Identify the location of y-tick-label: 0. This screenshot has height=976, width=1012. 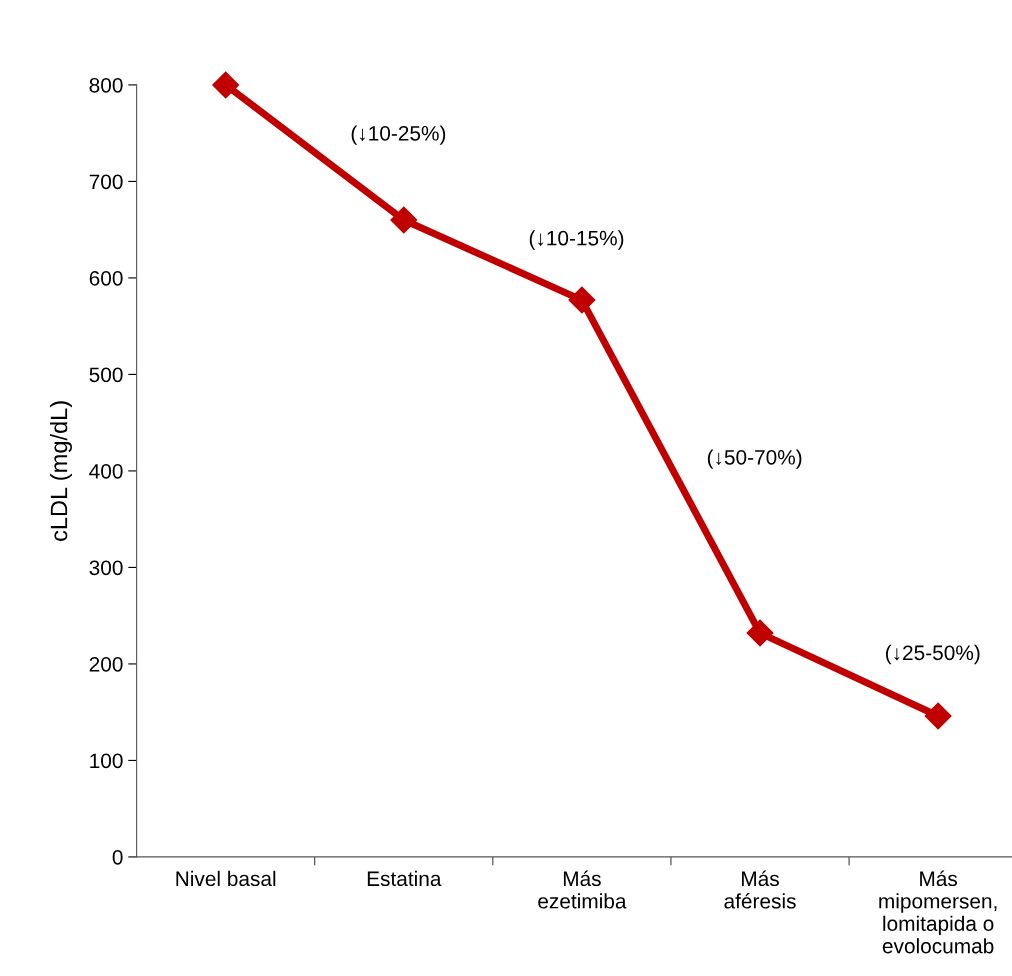
(117, 857).